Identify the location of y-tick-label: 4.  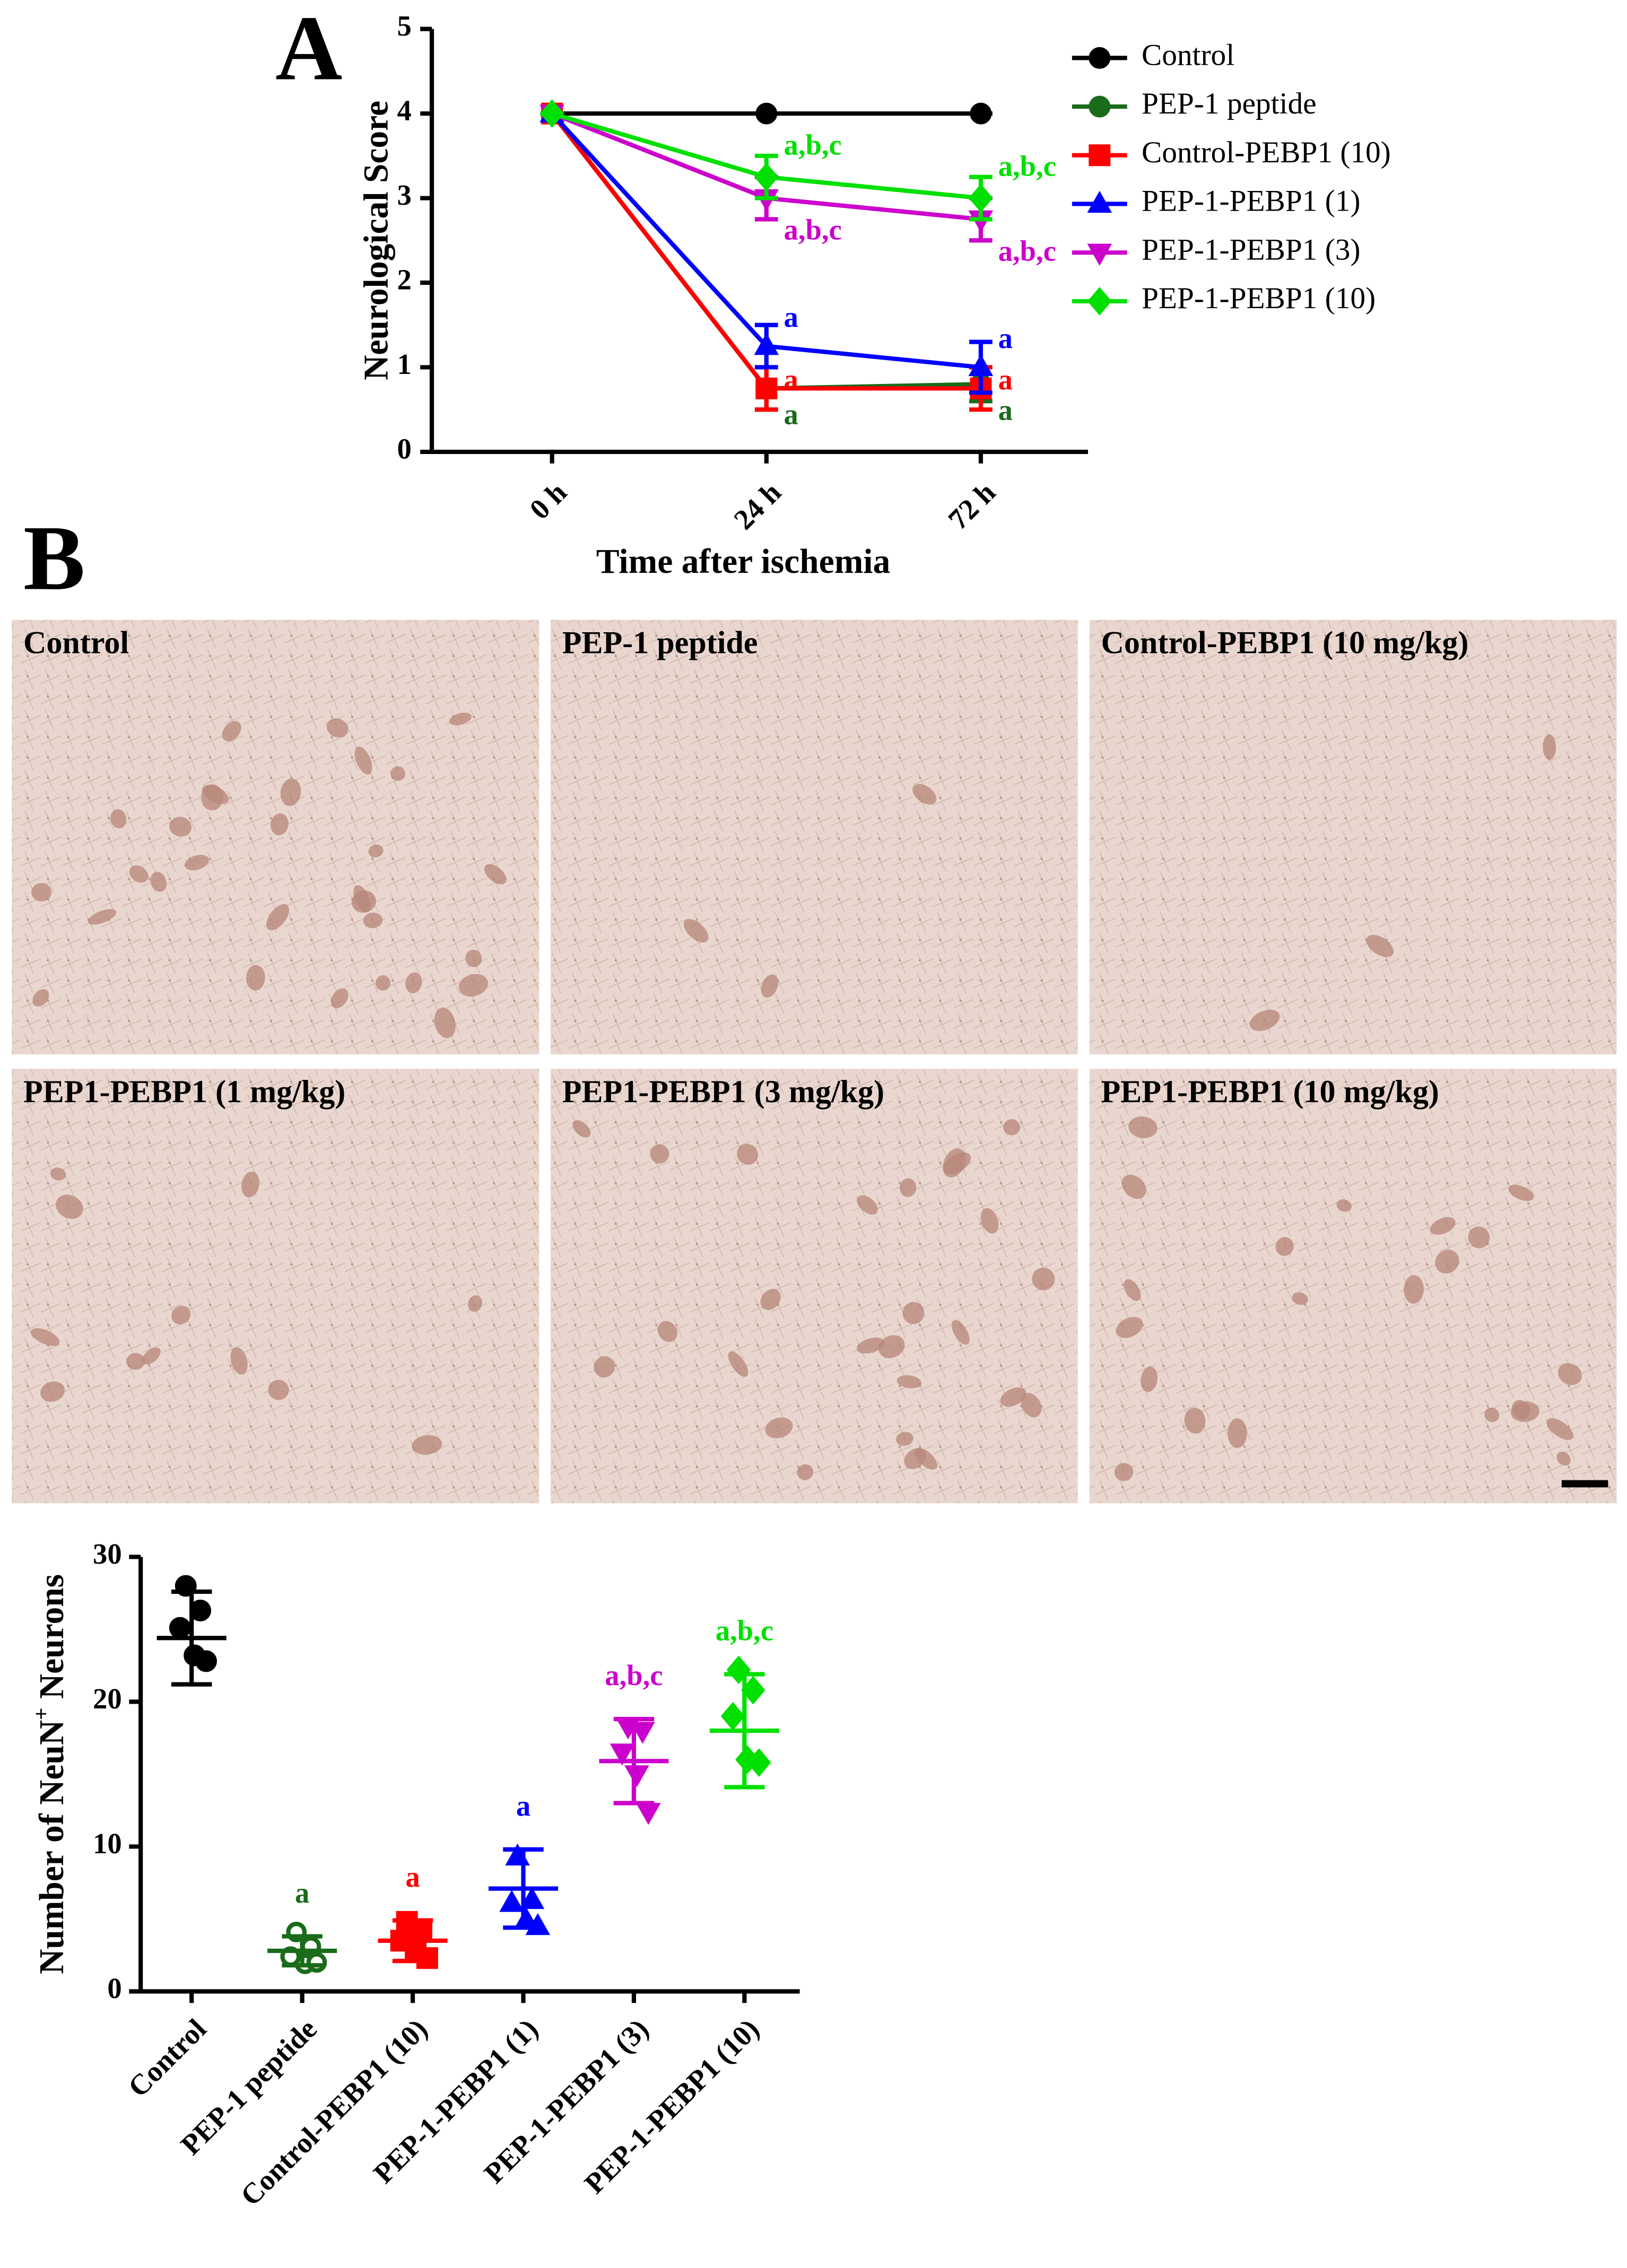
(404, 111).